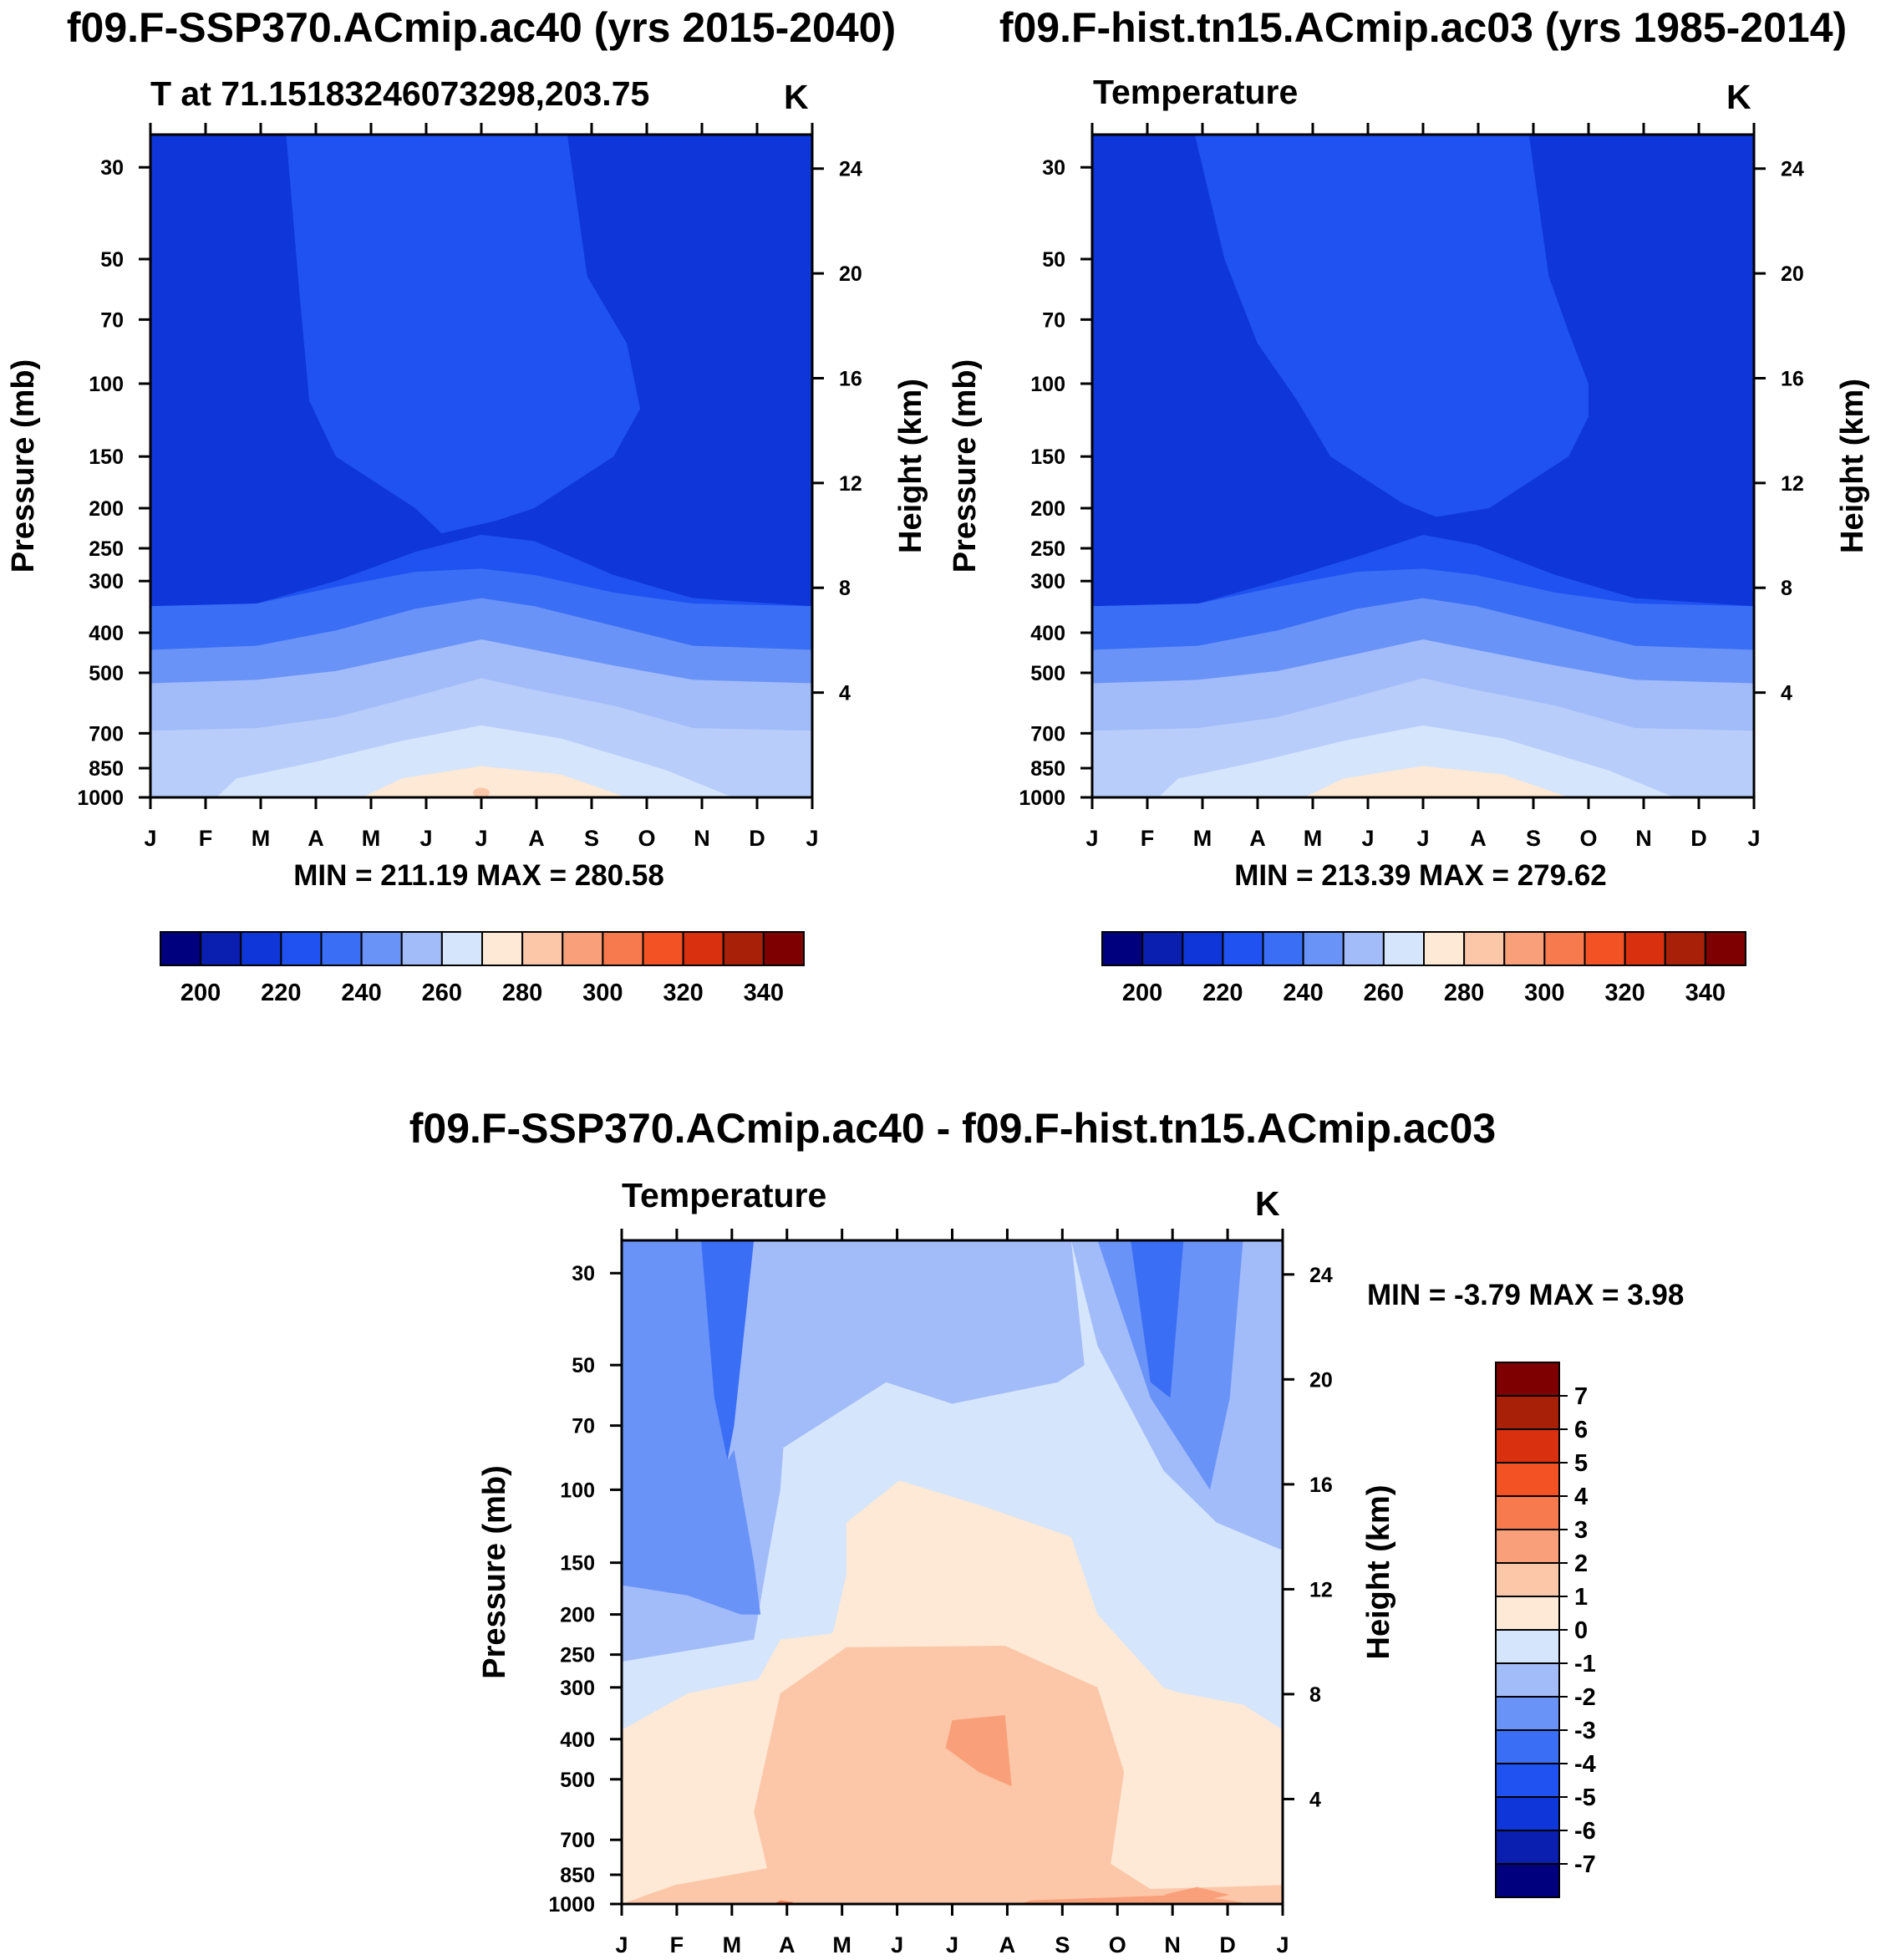  What do you see at coordinates (1148, 838) in the screenshot?
I see `x-tick-label: F` at bounding box center [1148, 838].